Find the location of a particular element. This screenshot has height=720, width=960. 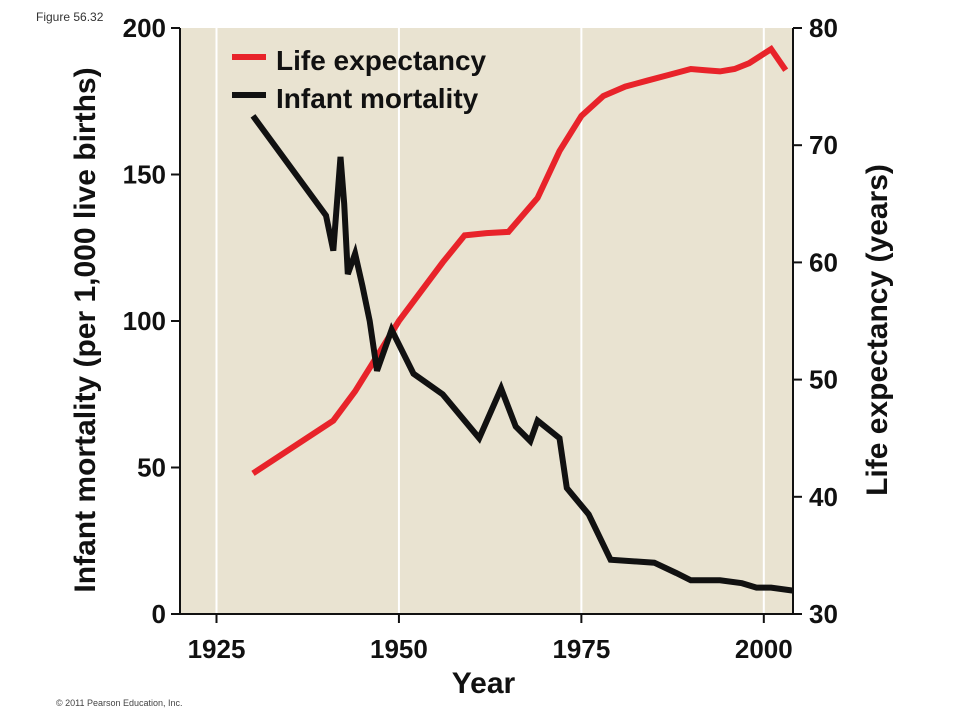

legend: Life expectancy Infant mortality is located at coordinates (359, 79).